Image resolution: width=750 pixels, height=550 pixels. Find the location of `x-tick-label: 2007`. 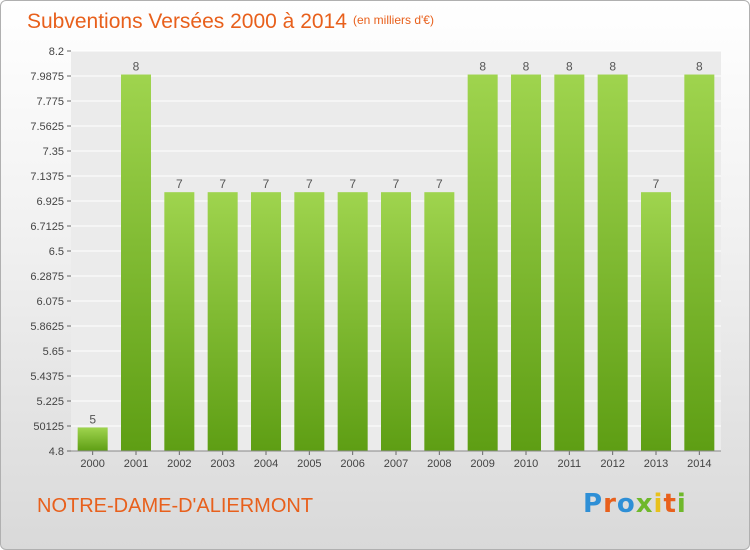

x-tick-label: 2007 is located at coordinates (396, 464).